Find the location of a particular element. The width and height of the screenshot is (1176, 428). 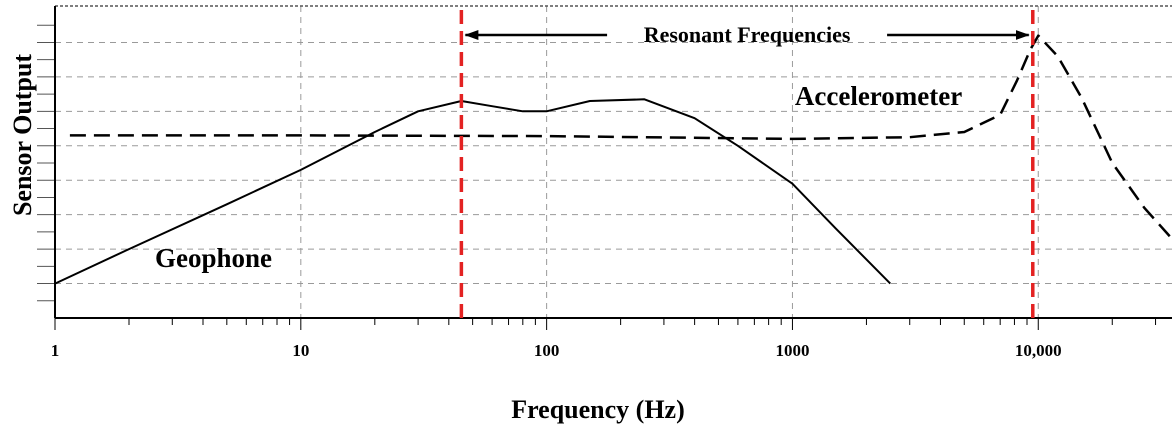

x-tick-label: 1 is located at coordinates (55, 350).